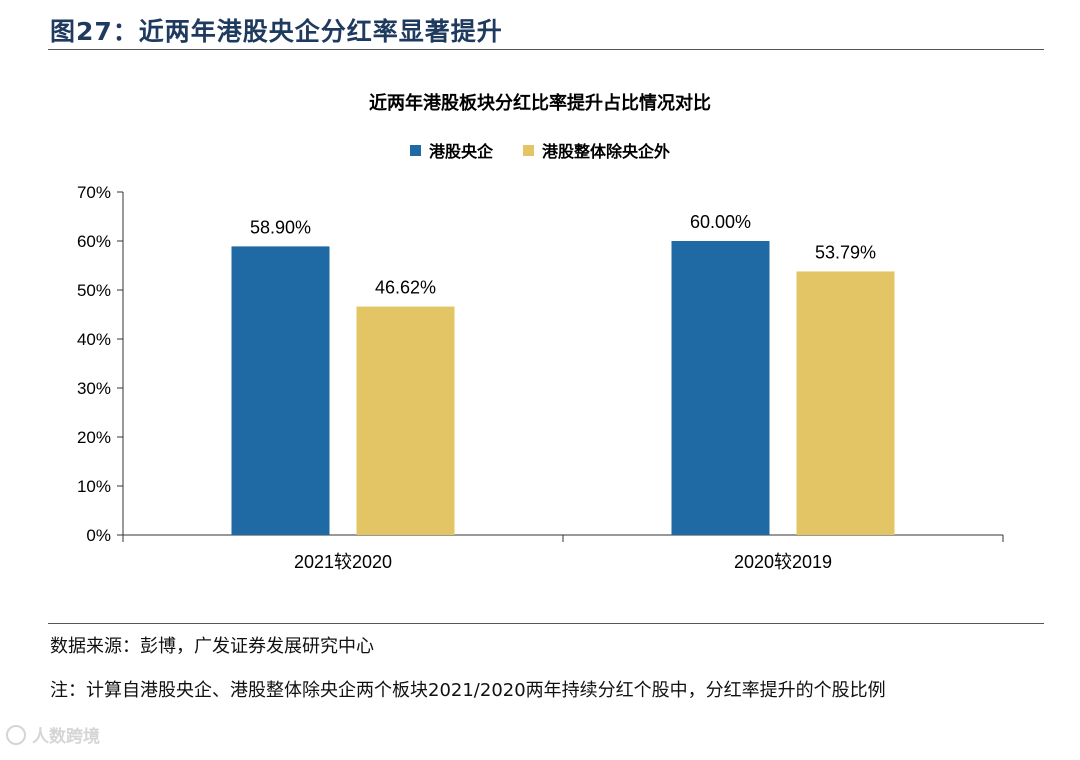 The width and height of the screenshot is (1080, 760). What do you see at coordinates (546, 623) in the screenshot?
I see `source-divider` at bounding box center [546, 623].